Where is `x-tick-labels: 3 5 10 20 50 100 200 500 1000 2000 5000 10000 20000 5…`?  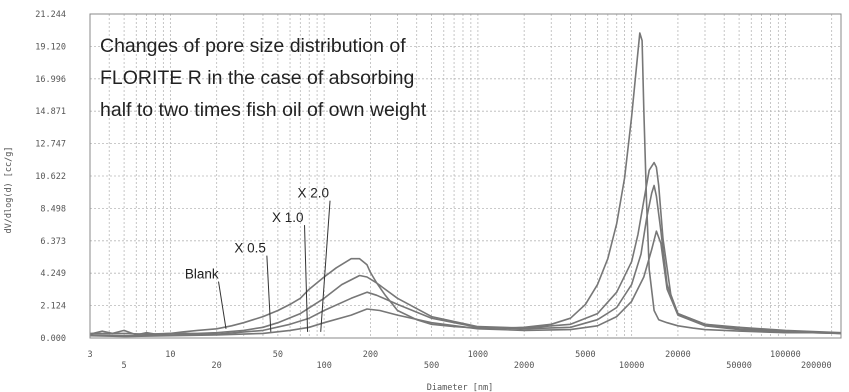 x-tick-labels: 3 5 10 20 50 100 200 500 1000 2000 5000 10000 20000 5… is located at coordinates (459, 360).